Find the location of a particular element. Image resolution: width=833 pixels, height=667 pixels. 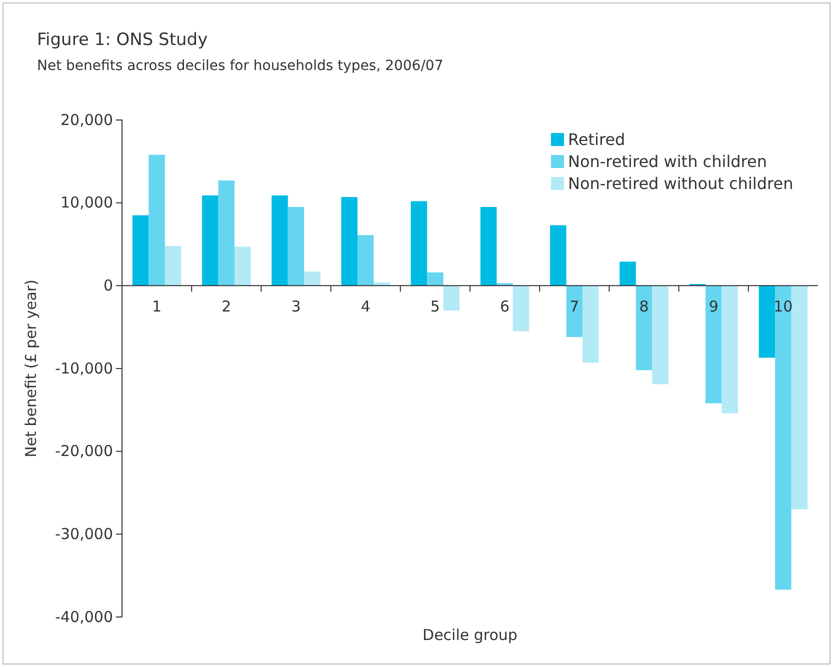

x-axis-title: Decile group is located at coordinates (470, 635).